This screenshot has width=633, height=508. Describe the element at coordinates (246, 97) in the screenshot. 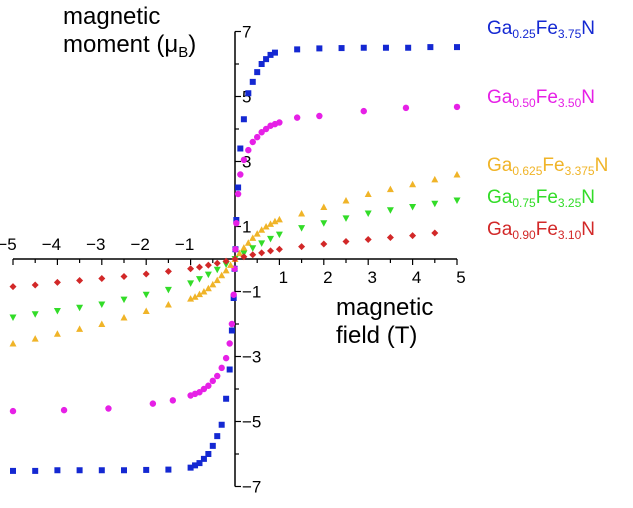

I see `y-tick-label: 5` at that location.